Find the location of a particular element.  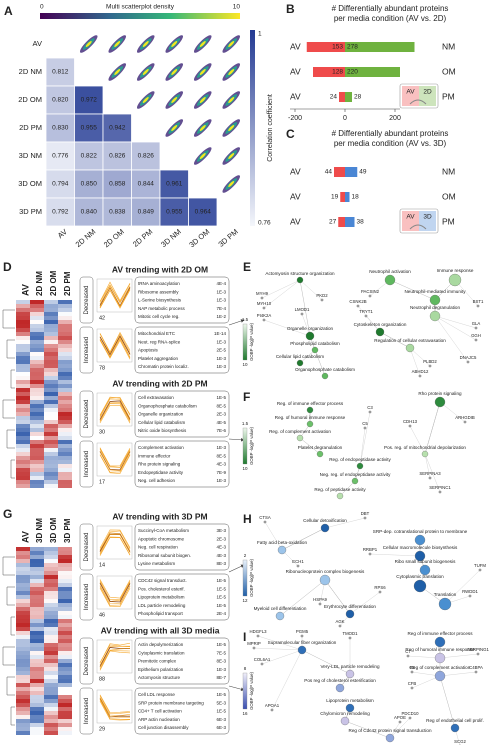

p-value: 7E-5 is located at coordinates (221, 652).